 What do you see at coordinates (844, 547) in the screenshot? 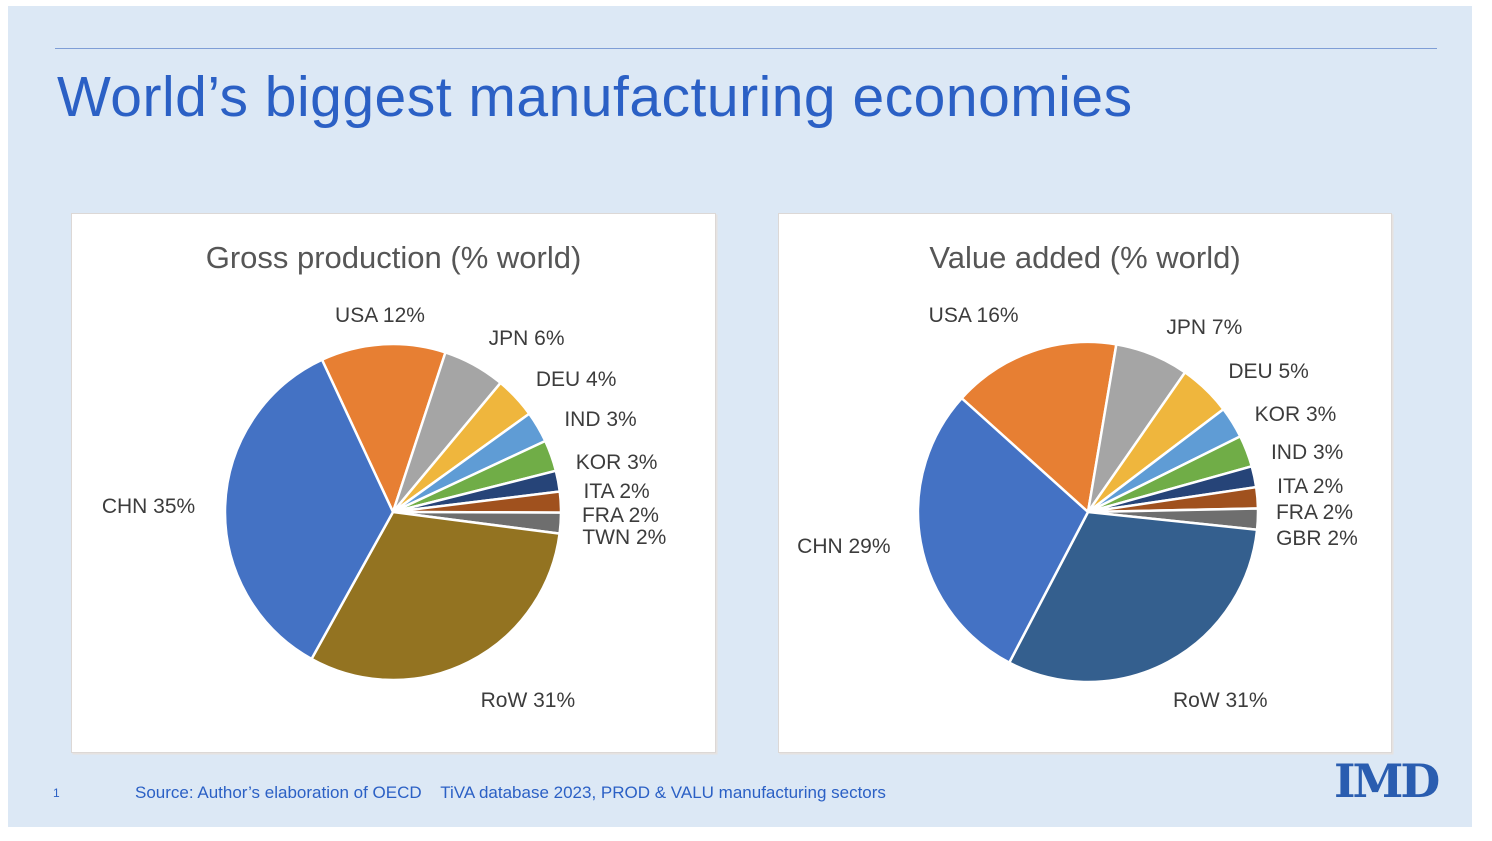
I see `slice-label-chn: CHN 29%` at bounding box center [844, 547].